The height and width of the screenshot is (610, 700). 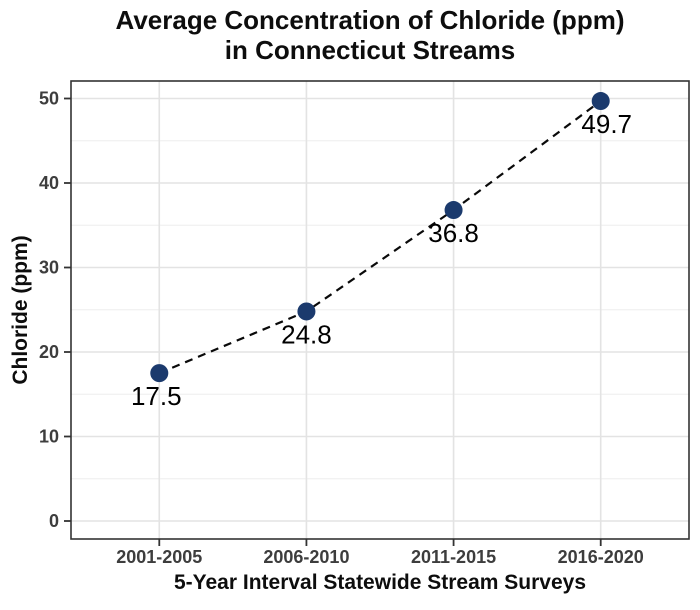 I want to click on x-tick-label: 2006-2010, so click(x=306, y=557).